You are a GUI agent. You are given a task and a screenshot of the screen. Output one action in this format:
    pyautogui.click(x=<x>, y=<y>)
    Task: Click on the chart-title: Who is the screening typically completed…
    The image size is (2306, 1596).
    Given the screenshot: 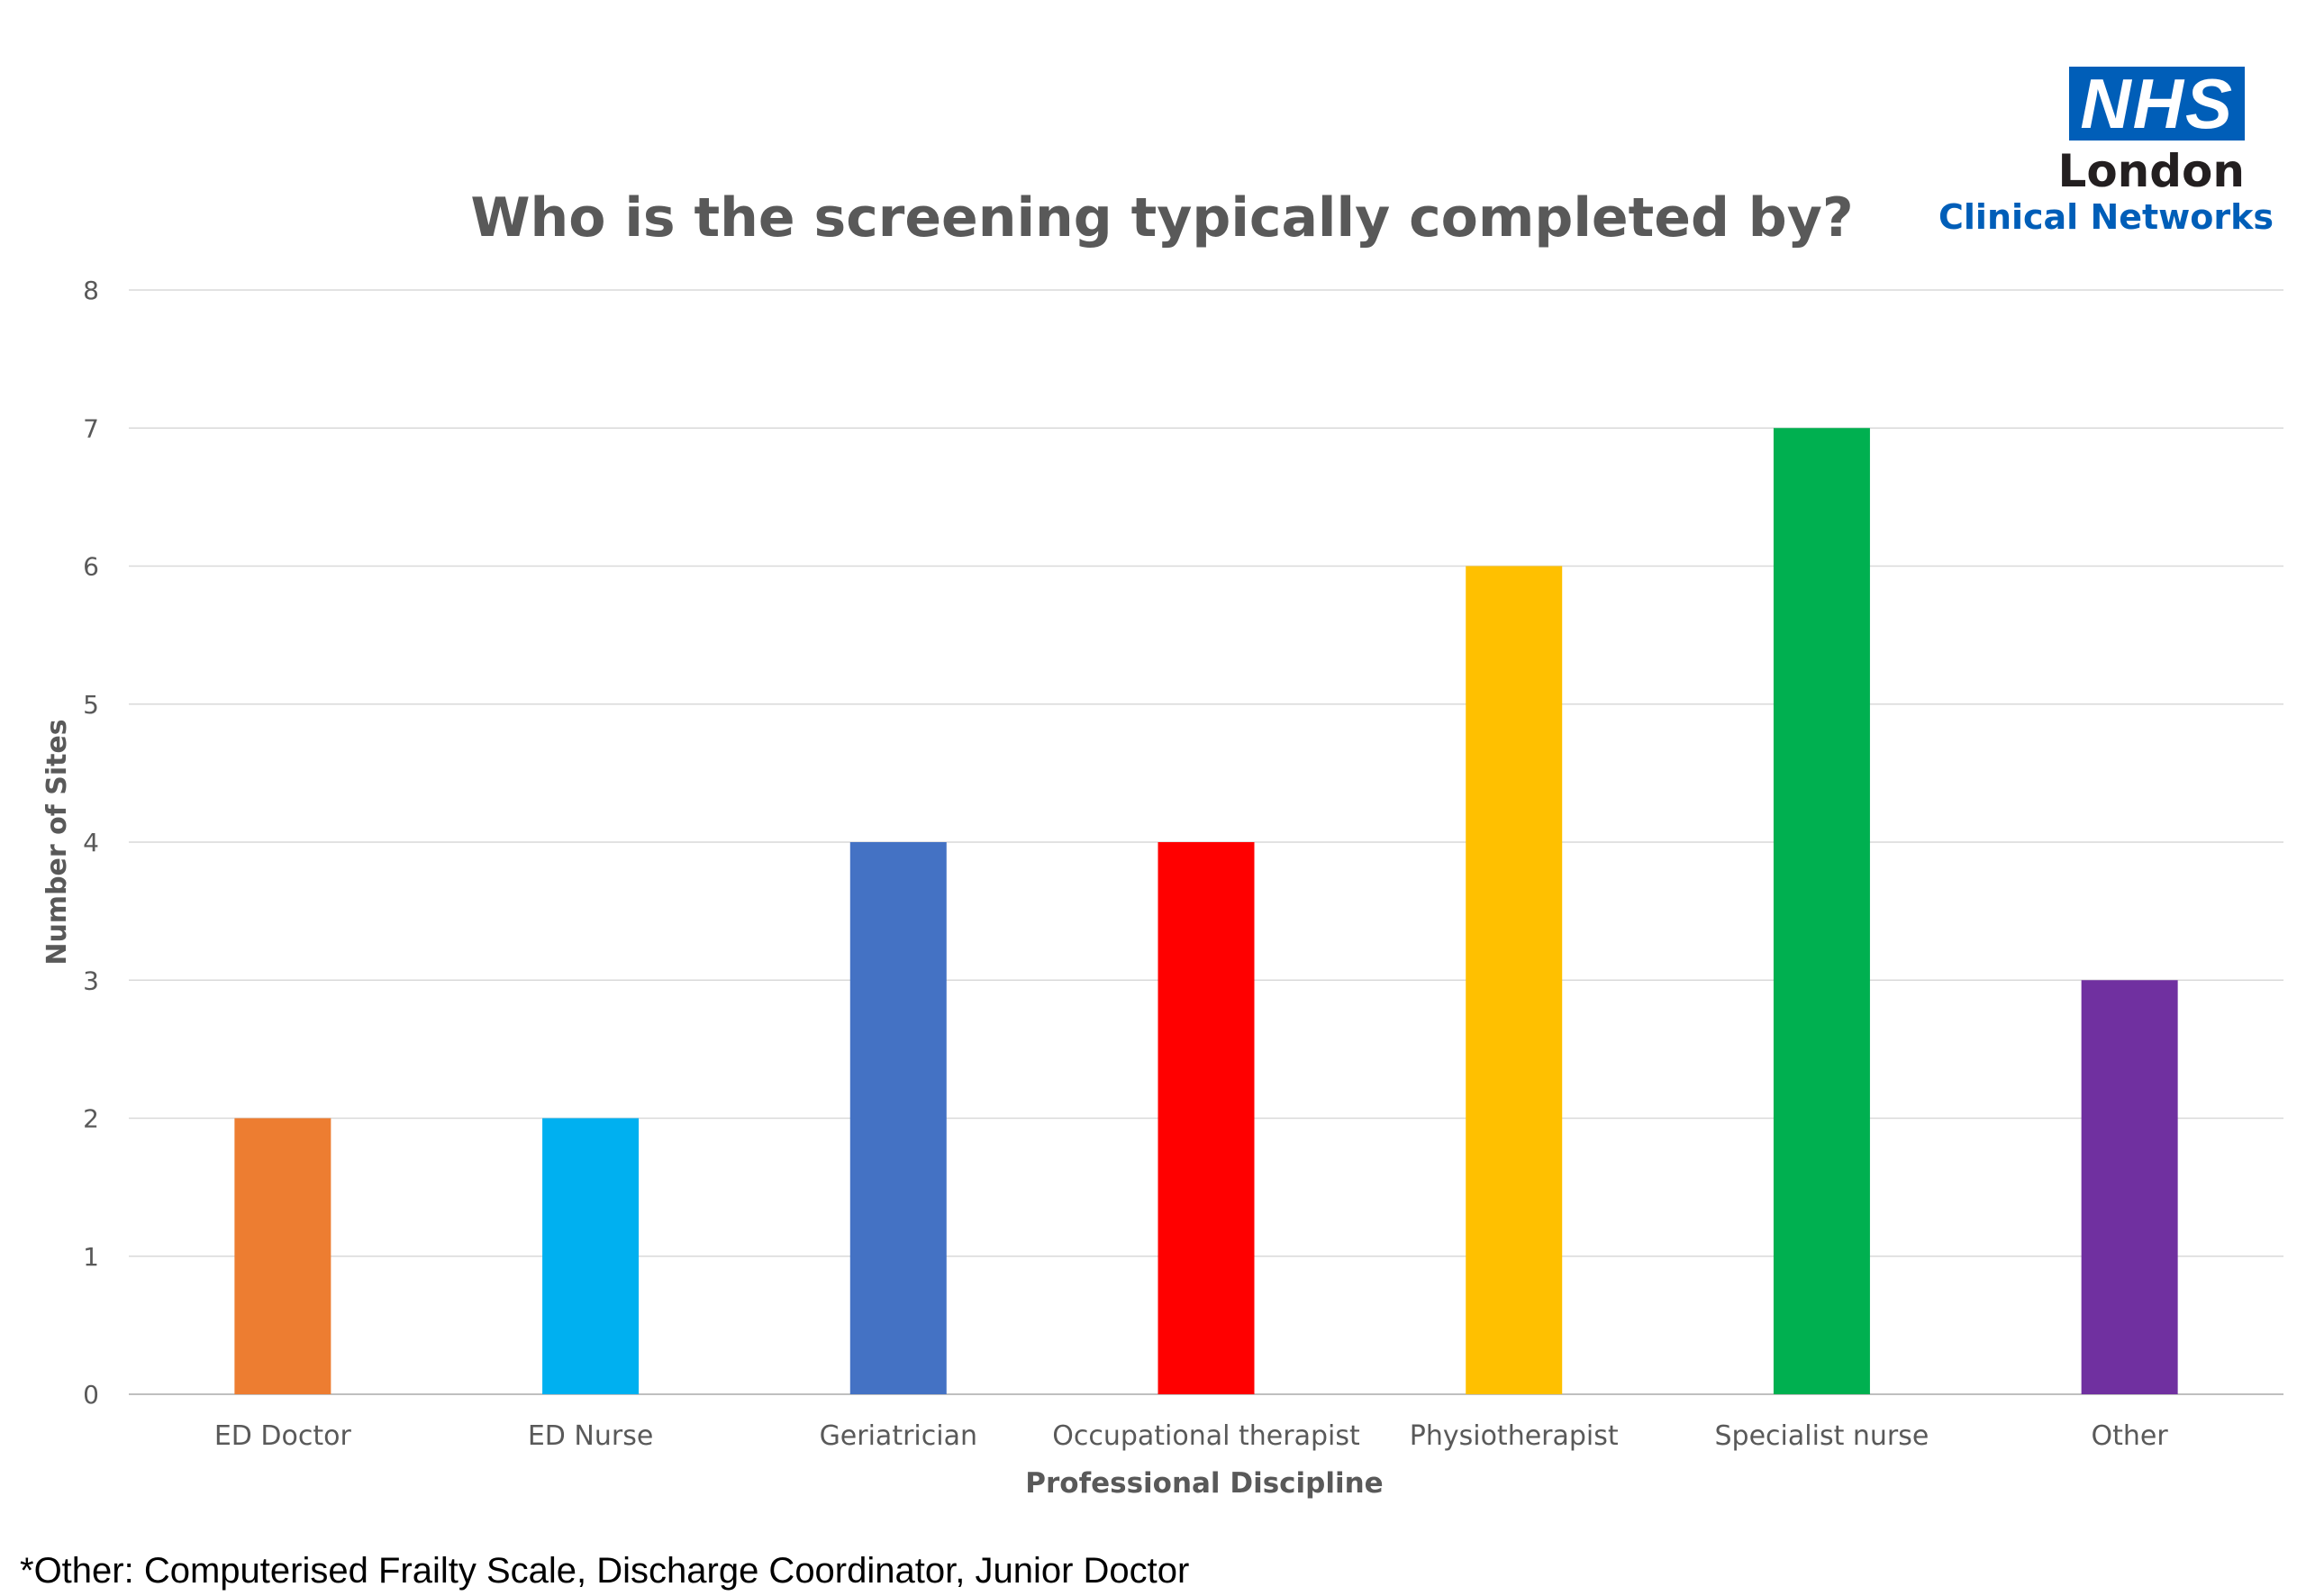 What is the action you would take?
    pyautogui.click(x=1161, y=217)
    